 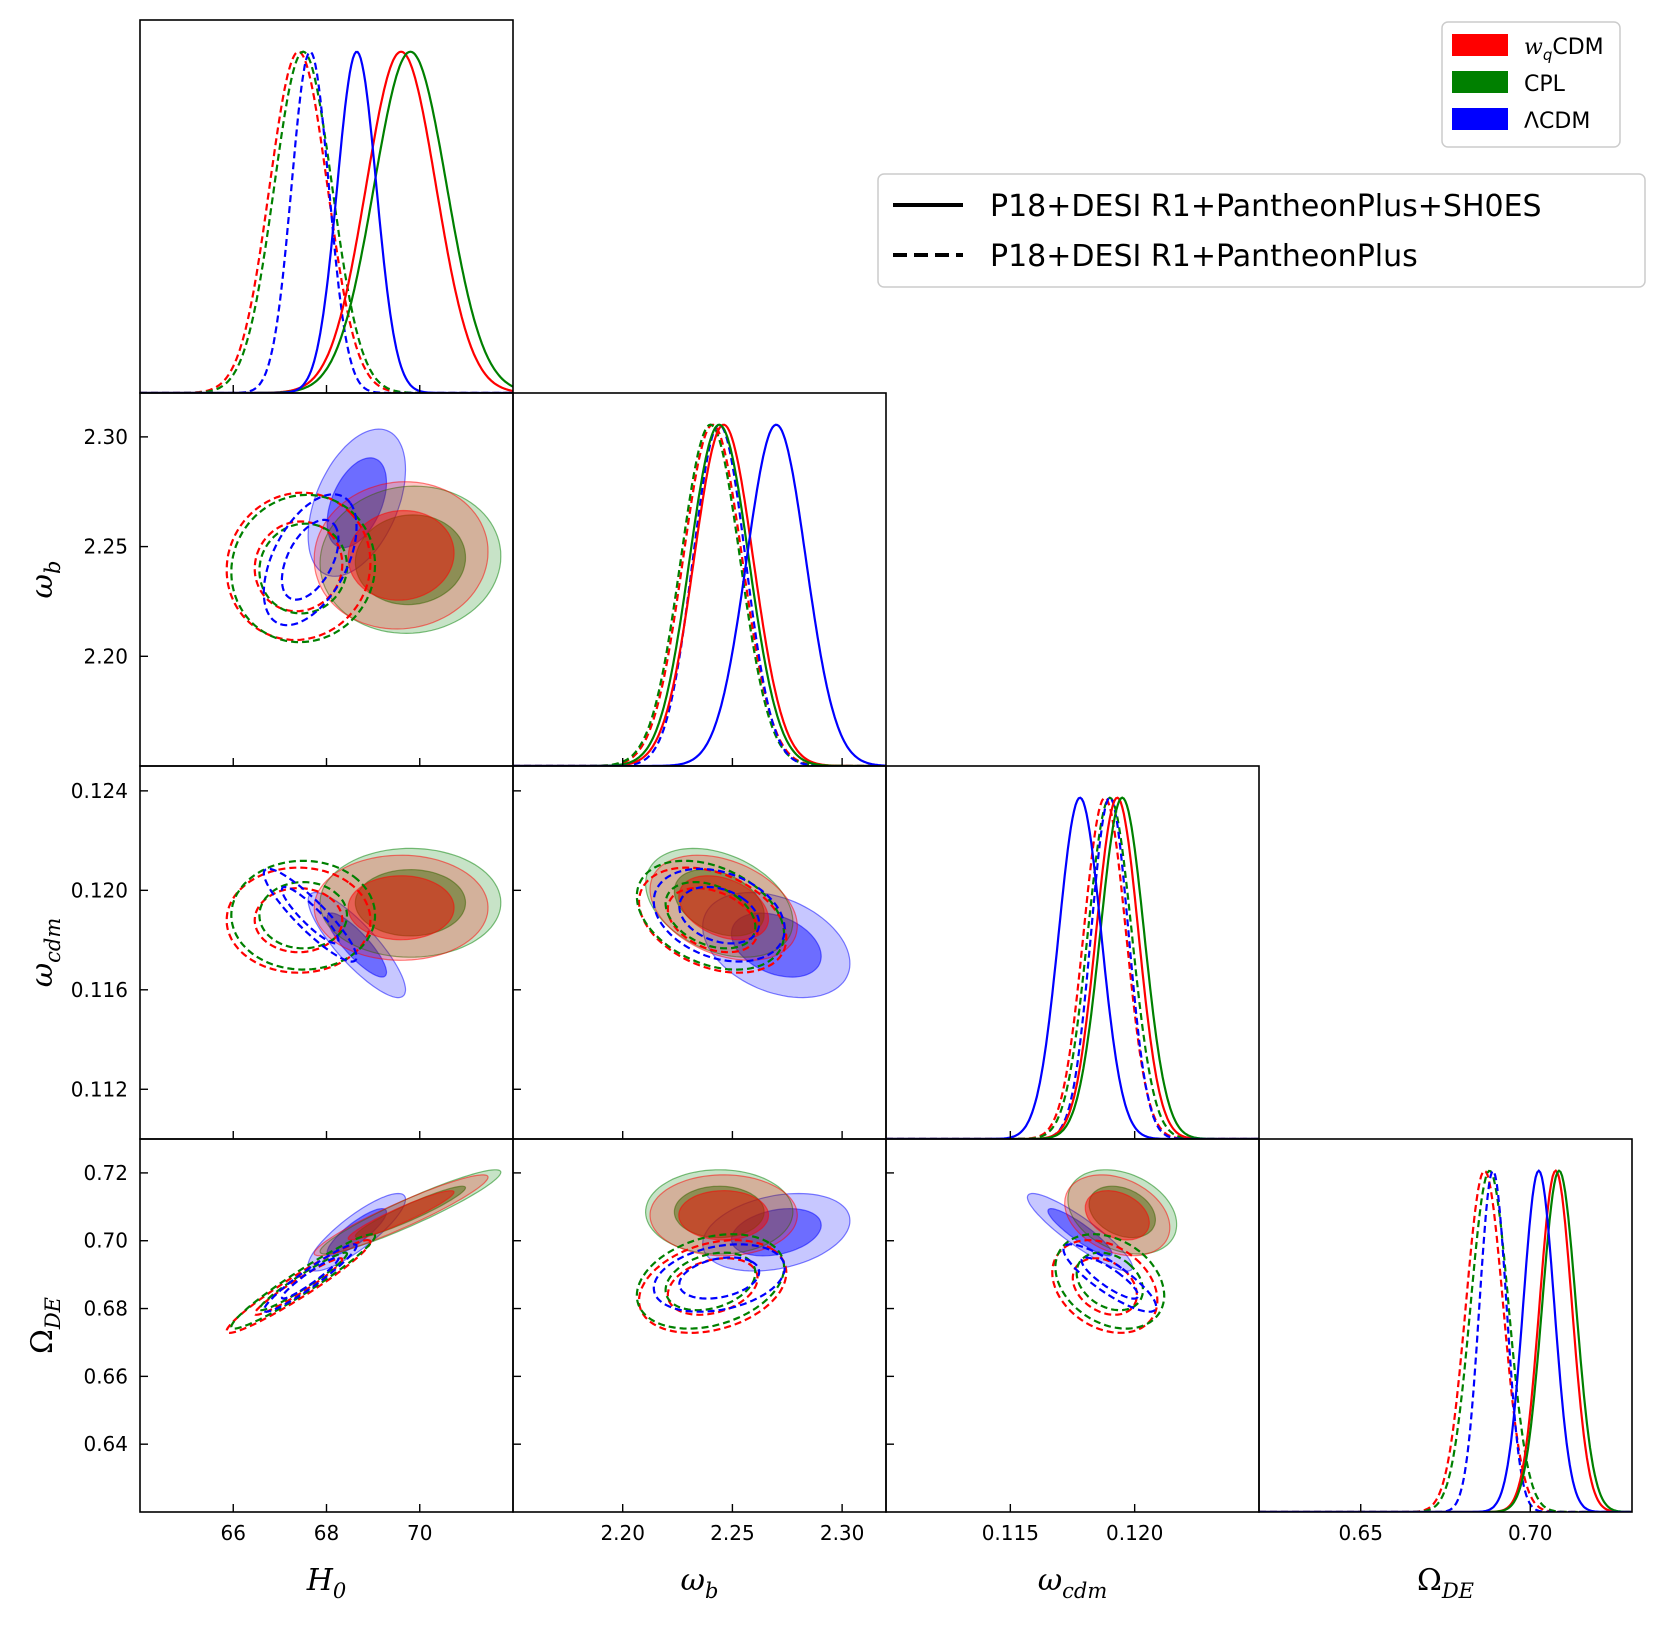 I want to click on contour-H0-omega_cdm-ΛCDM-dashed-95, so click(x=310, y=915).